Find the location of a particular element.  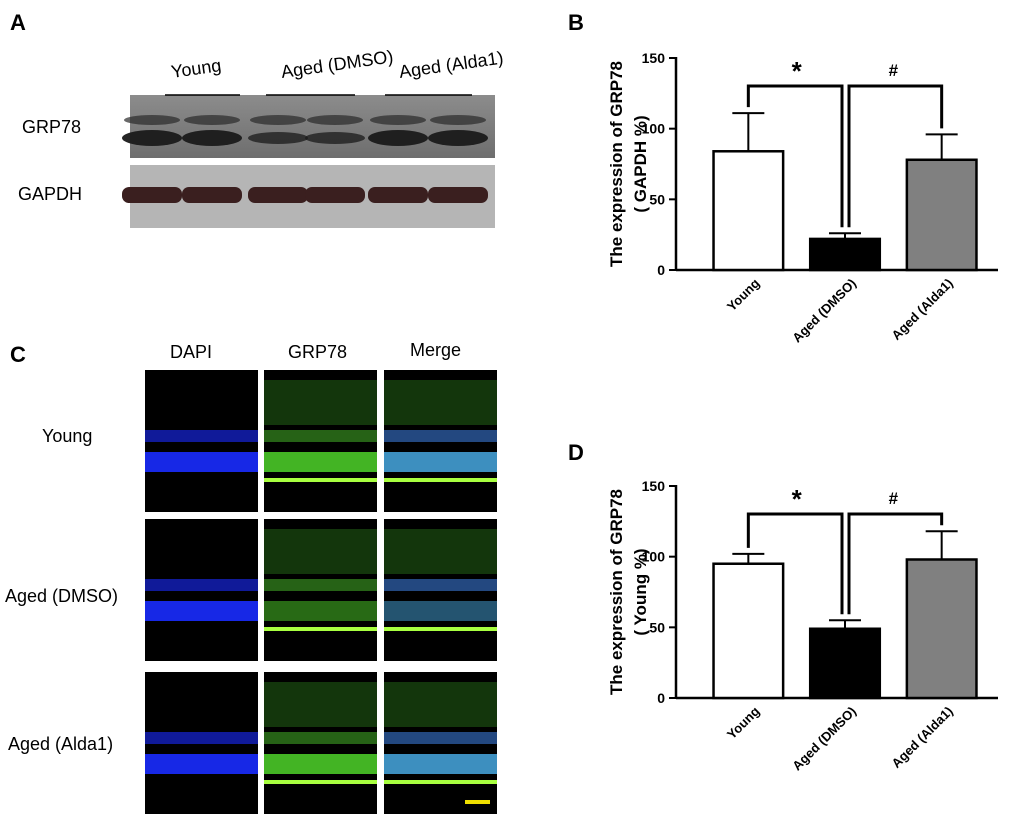

row-label: Aged (Alda1) is located at coordinates (60, 744).